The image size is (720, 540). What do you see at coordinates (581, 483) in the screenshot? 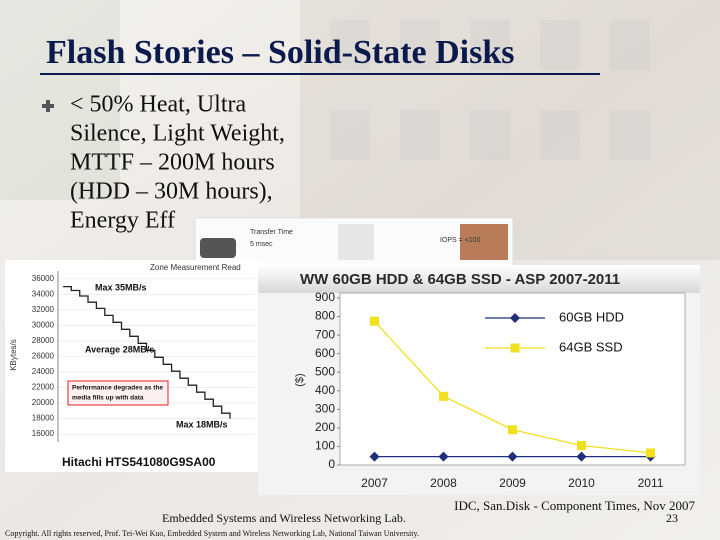
I see `x-tick-label: 2010` at bounding box center [581, 483].